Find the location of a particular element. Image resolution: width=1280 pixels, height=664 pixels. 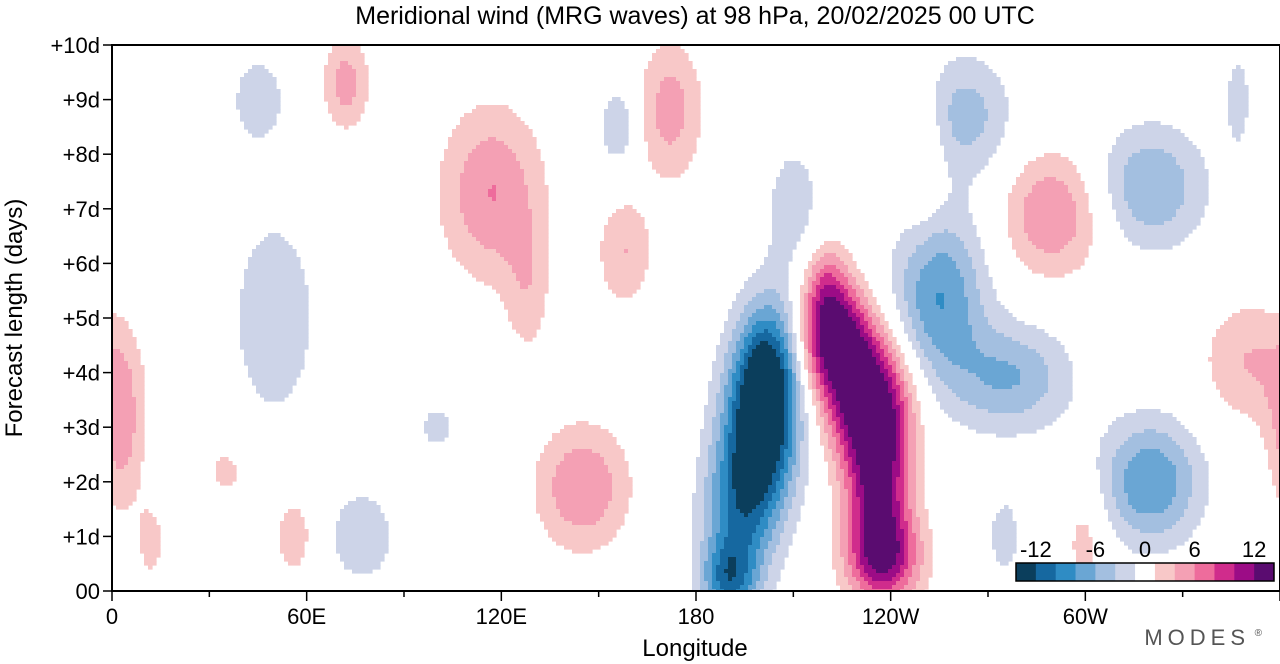

colorbar-swatch is located at coordinates (1145, 572).